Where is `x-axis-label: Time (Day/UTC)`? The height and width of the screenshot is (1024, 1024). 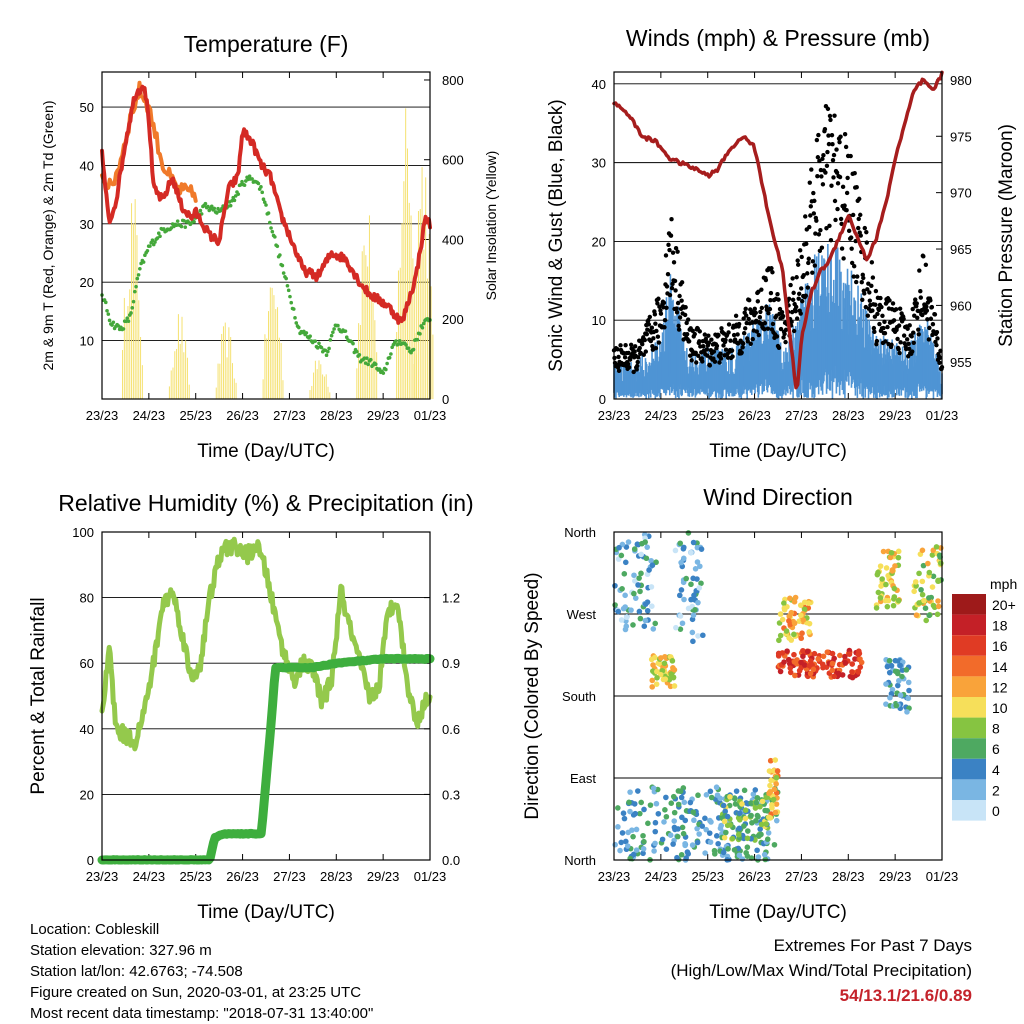 x-axis-label: Time (Day/UTC) is located at coordinates (266, 912).